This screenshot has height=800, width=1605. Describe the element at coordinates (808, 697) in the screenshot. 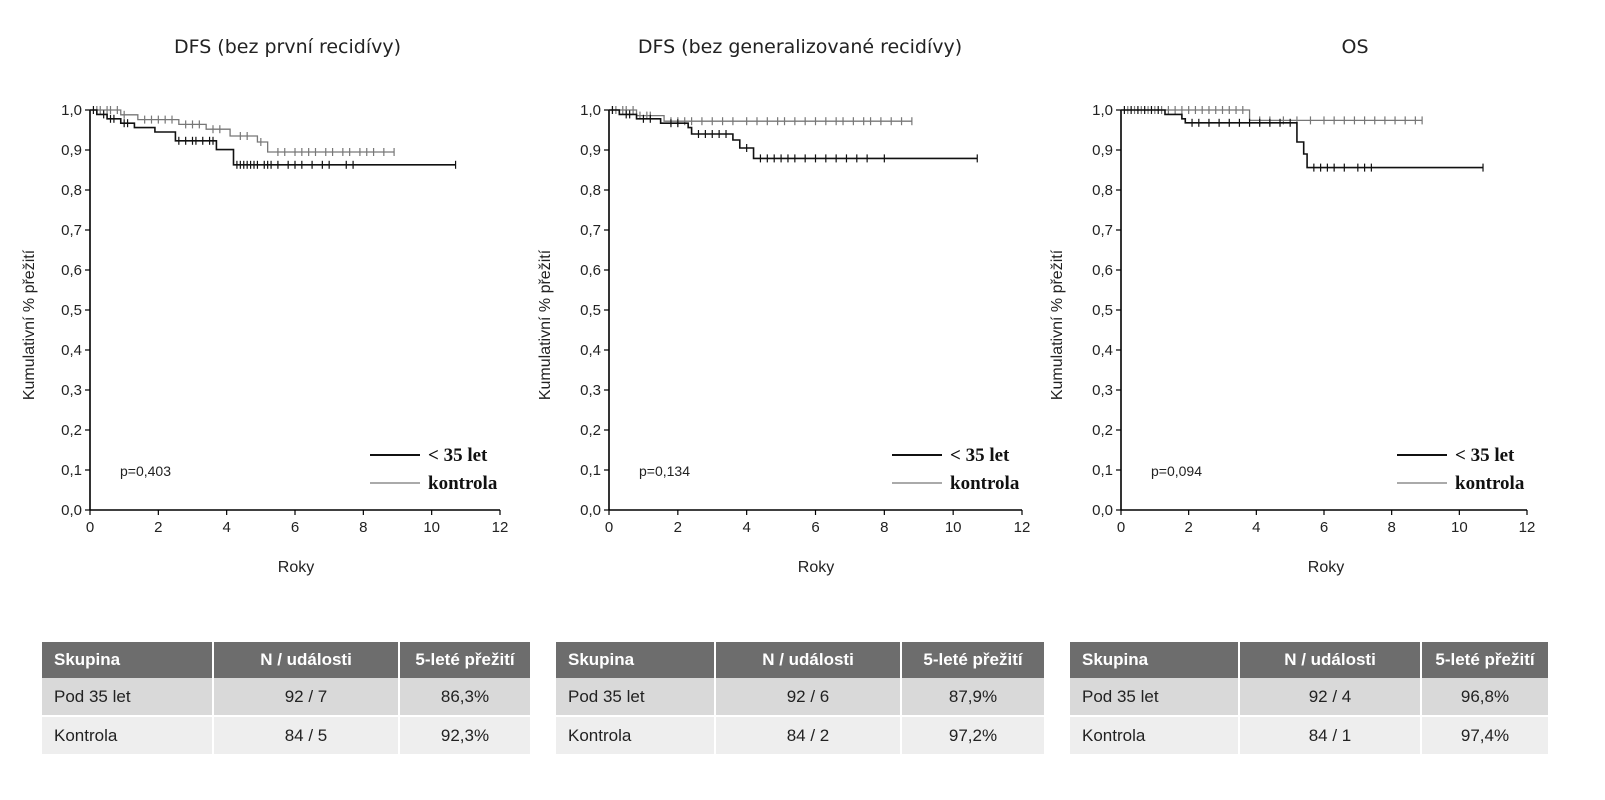

I see `table-cell: 92 / 6` at that location.